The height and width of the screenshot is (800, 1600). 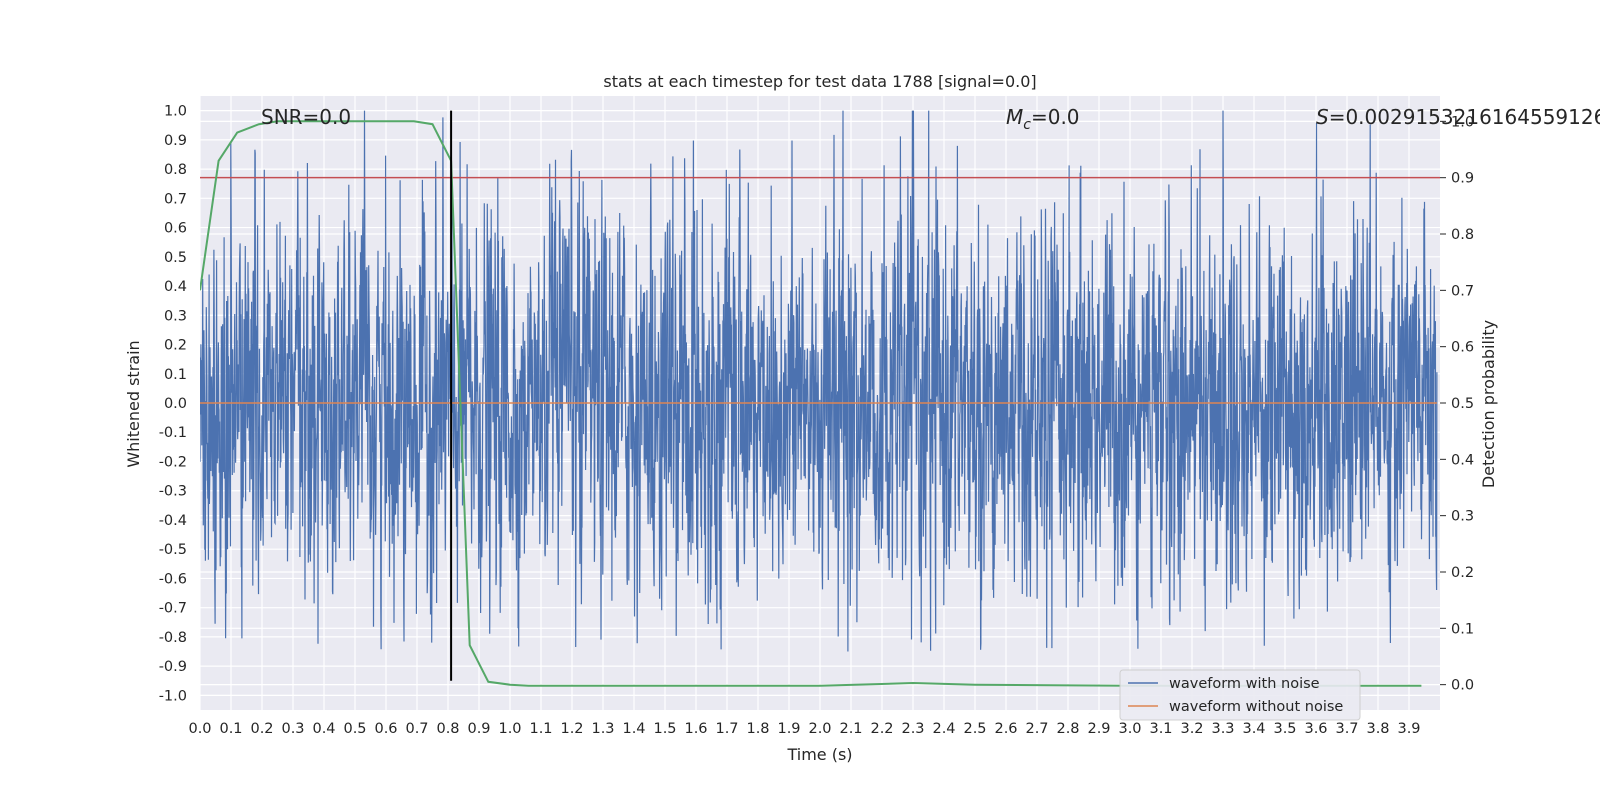 What do you see at coordinates (447, 729) in the screenshot?
I see `x-tick-label-8: 0.8` at bounding box center [447, 729].